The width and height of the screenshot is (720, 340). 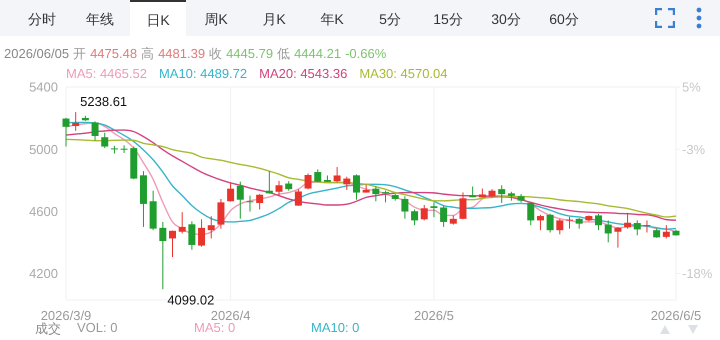 What do you see at coordinates (43, 274) in the screenshot?
I see `y-tick-label: 4200` at bounding box center [43, 274].